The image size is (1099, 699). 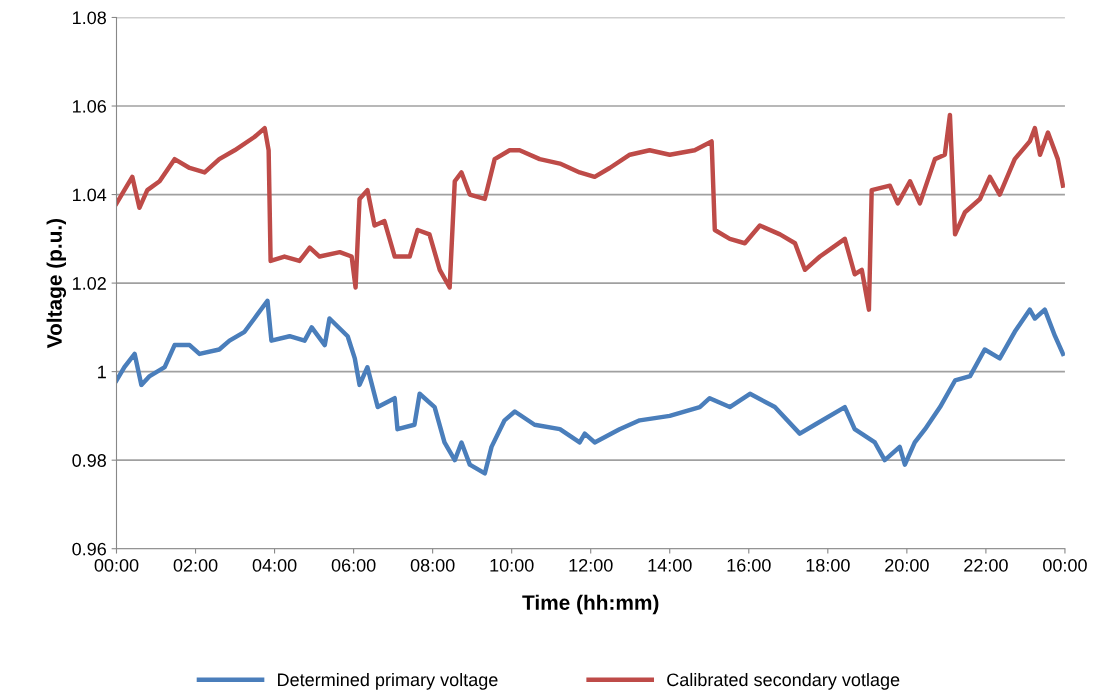 I want to click on y-tick-label: 1.08, so click(x=89, y=18).